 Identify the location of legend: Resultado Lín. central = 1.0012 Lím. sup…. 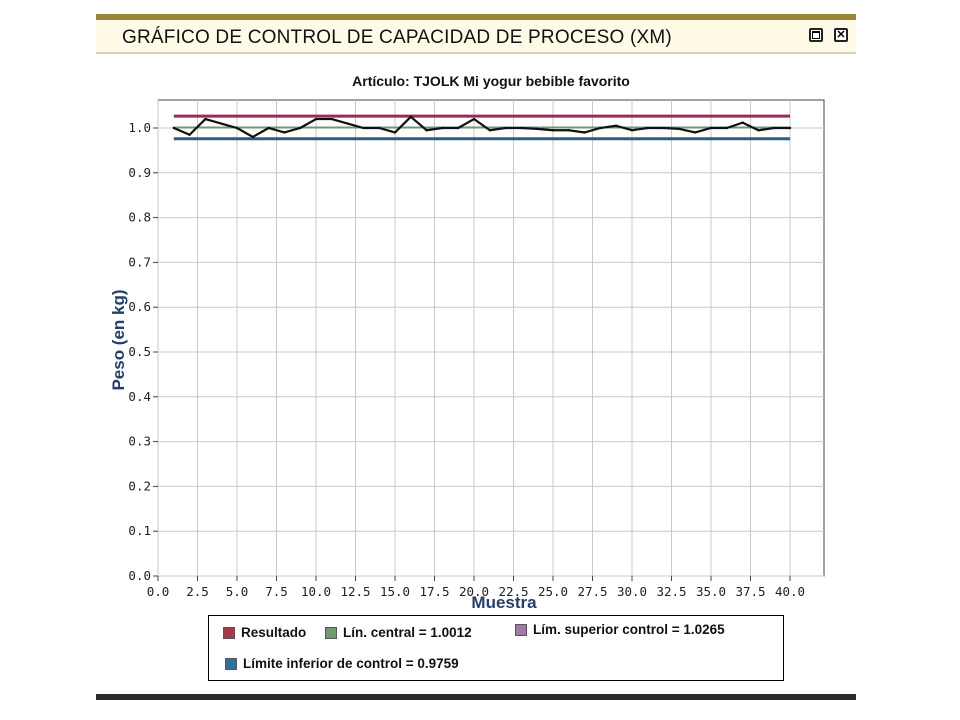
(496, 648).